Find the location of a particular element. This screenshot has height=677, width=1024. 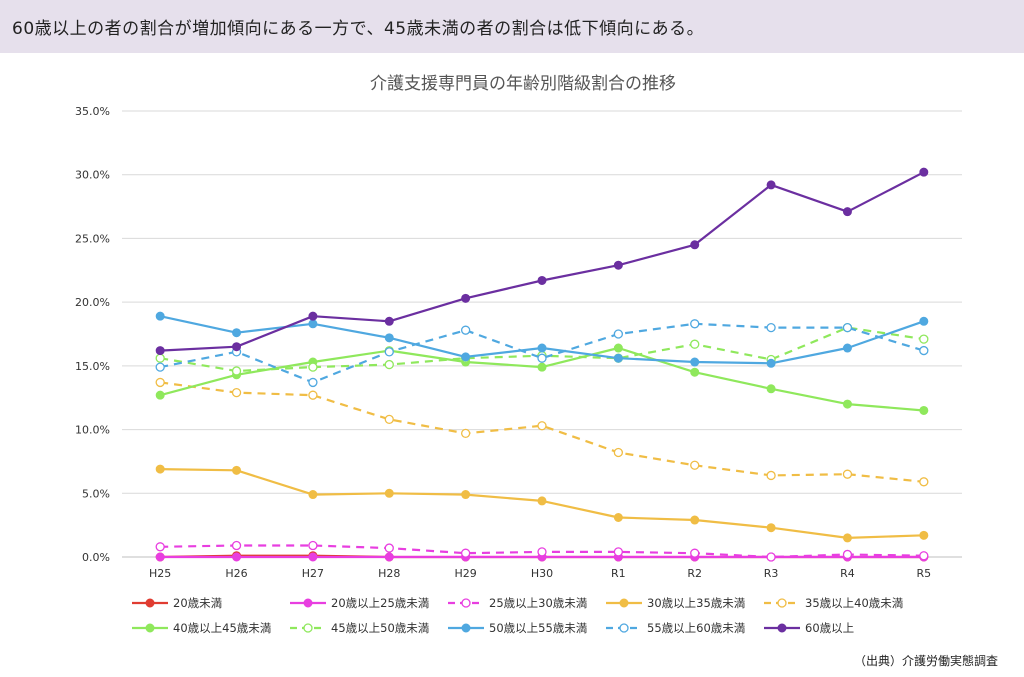

x-tick-label: H26 is located at coordinates (236, 573).